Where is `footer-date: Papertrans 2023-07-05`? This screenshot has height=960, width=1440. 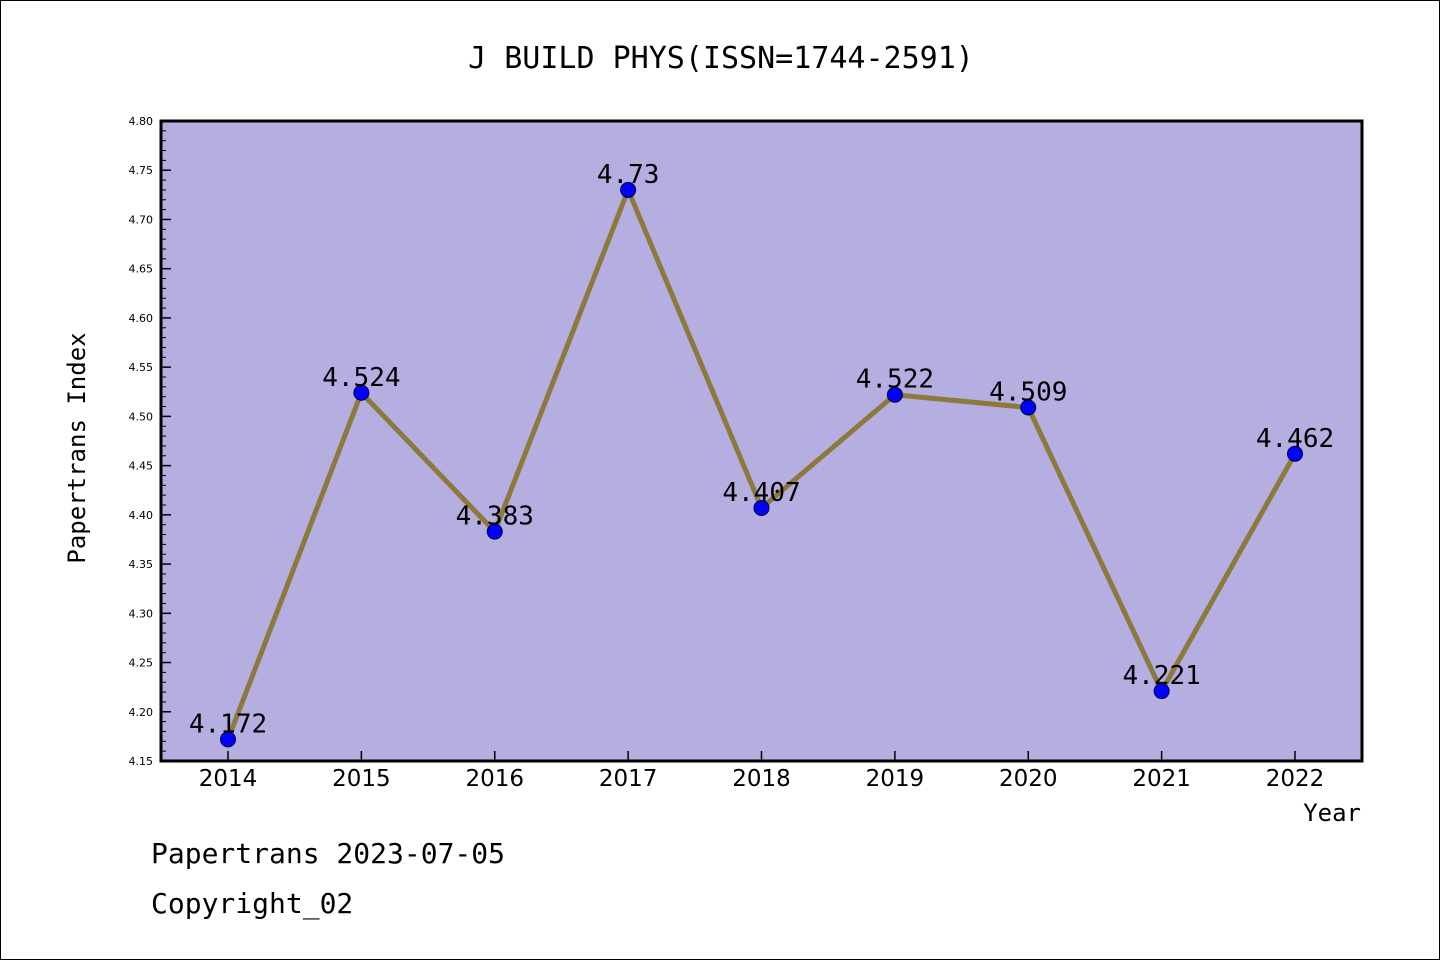 footer-date: Papertrans 2023-07-05 is located at coordinates (328, 853).